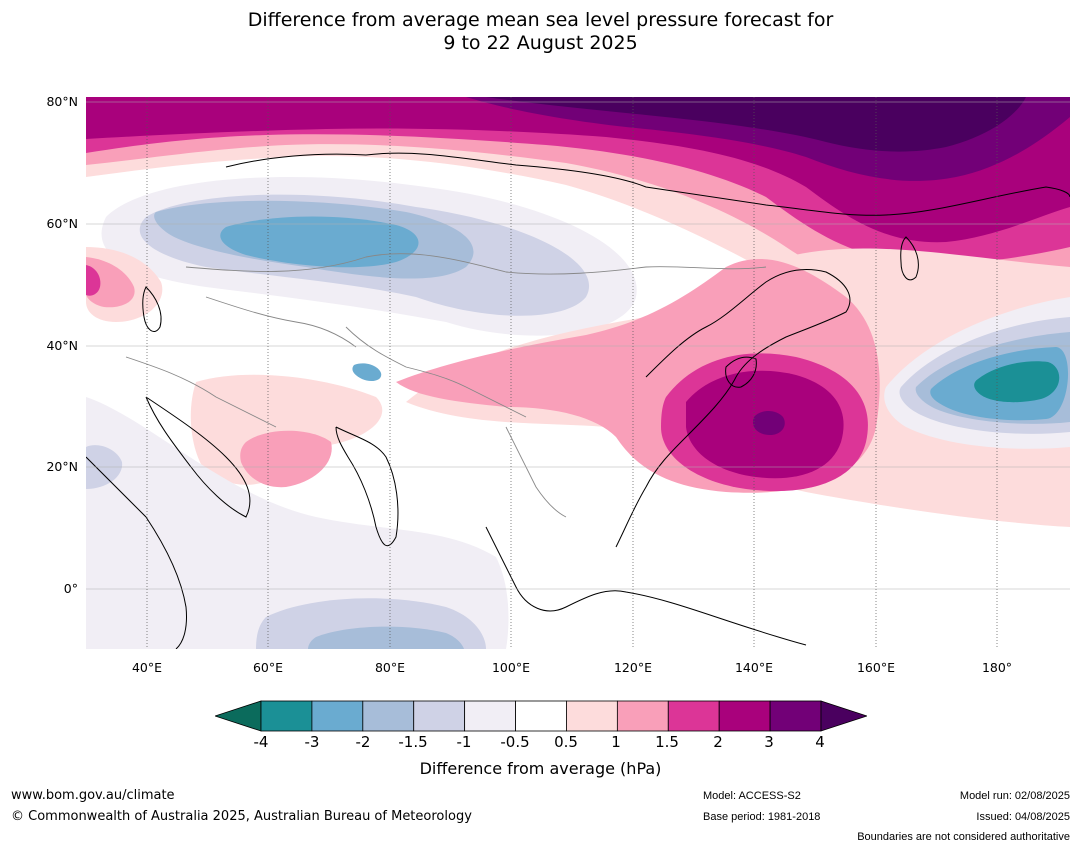  What do you see at coordinates (62, 345) in the screenshot?
I see `lat-label-40n: 40°N` at bounding box center [62, 345].